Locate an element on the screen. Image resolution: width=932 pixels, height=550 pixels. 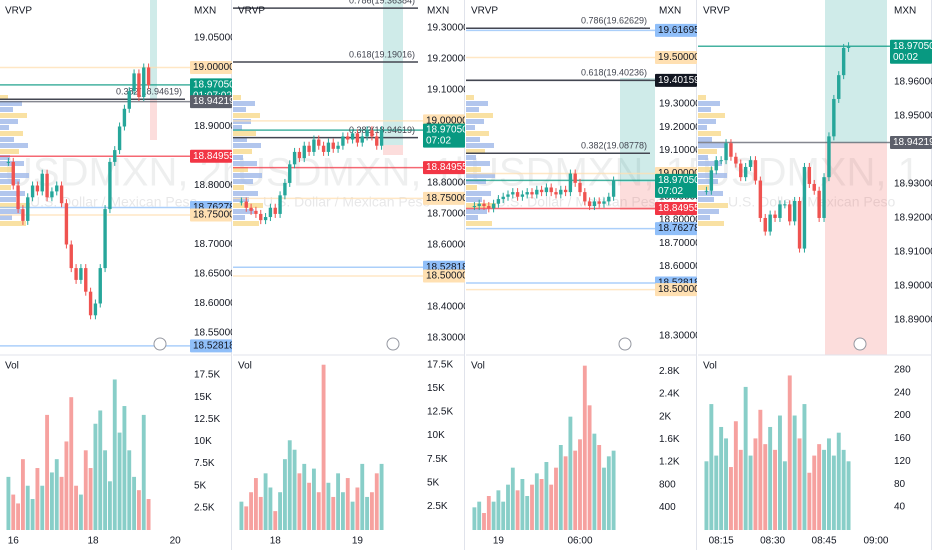
price-badge-label: 18.84955 is located at coordinates (679, 208).